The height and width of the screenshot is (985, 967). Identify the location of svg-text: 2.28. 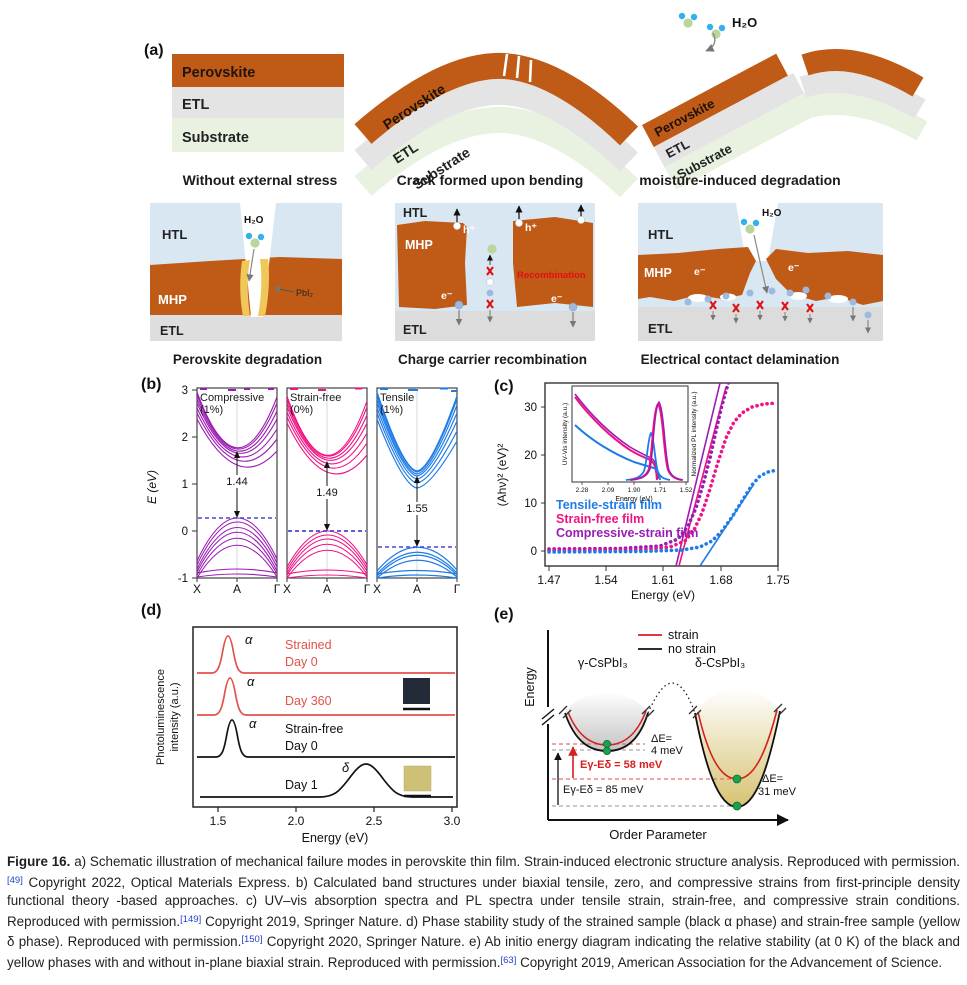
(582, 490).